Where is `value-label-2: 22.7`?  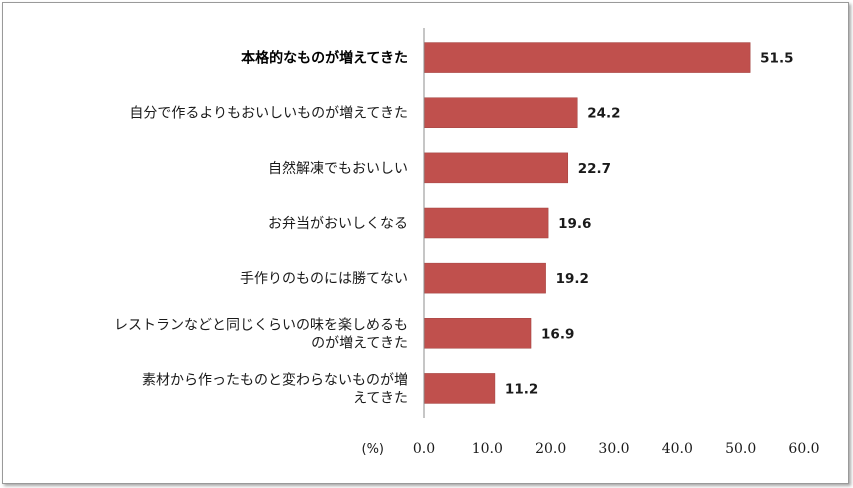 value-label-2: 22.7 is located at coordinates (594, 169).